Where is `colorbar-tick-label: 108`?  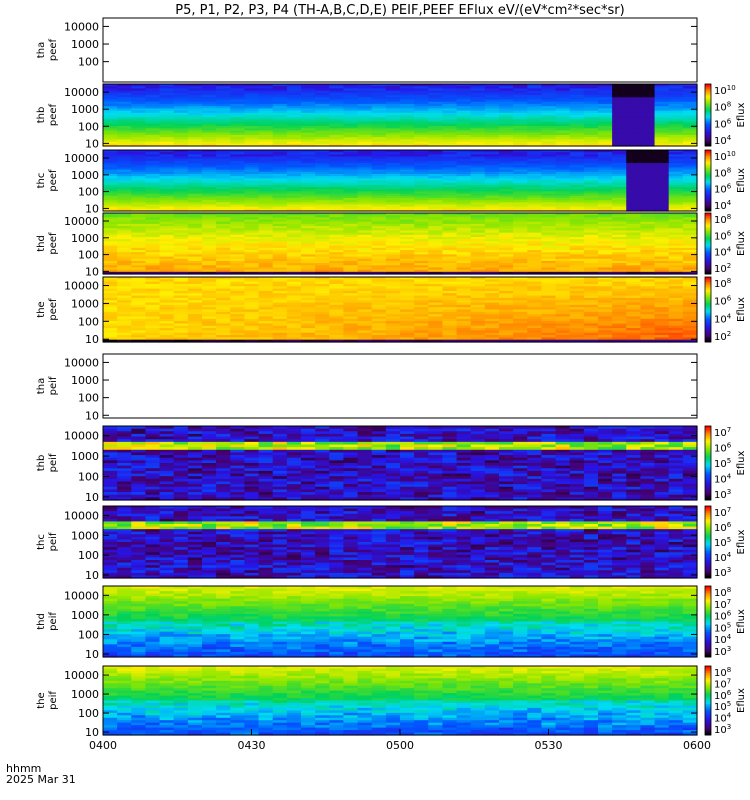 colorbar-tick-label: 108 is located at coordinates (722, 172).